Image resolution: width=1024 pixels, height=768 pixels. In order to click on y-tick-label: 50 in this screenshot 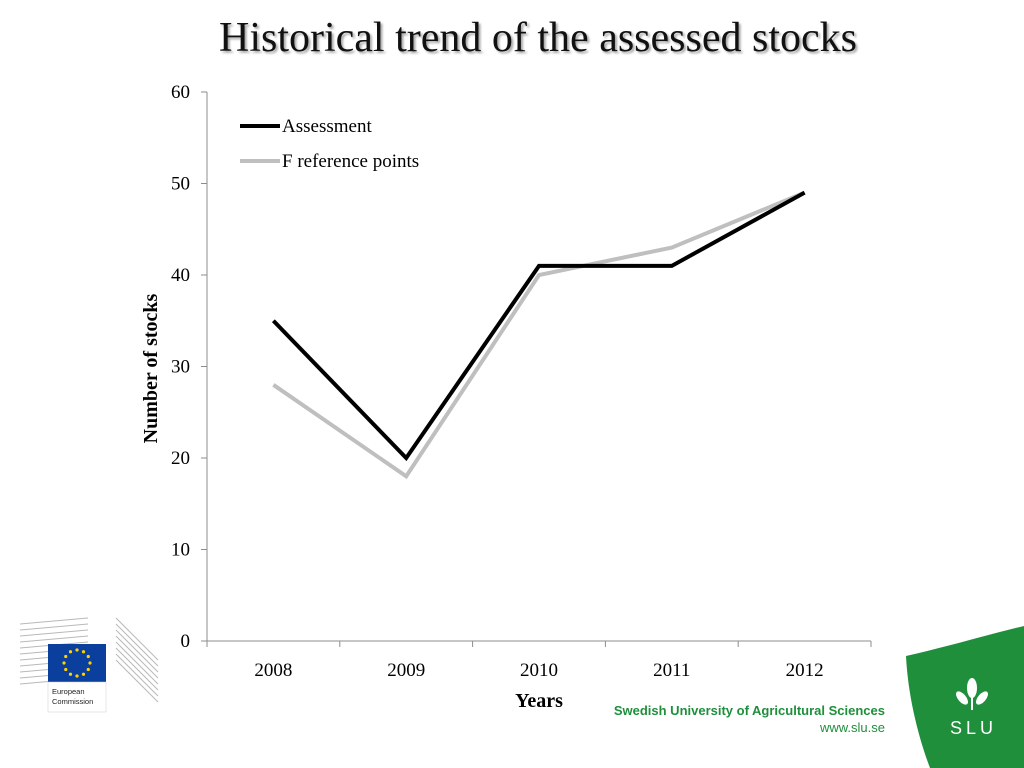, I will do `click(180, 184)`.